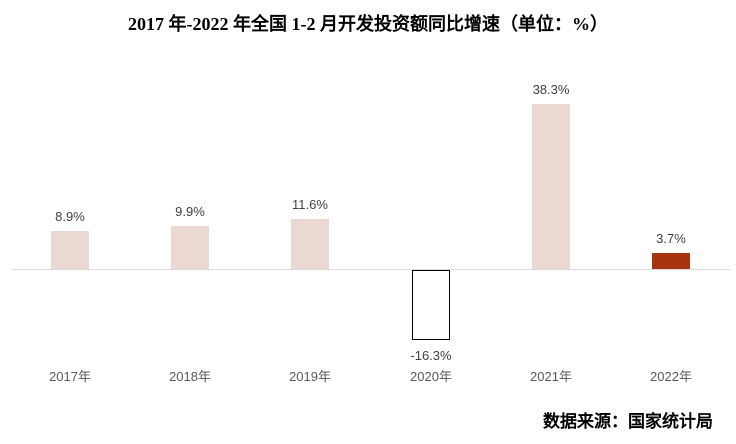 The width and height of the screenshot is (736, 444). What do you see at coordinates (431, 305) in the screenshot?
I see `bar-2020` at bounding box center [431, 305].